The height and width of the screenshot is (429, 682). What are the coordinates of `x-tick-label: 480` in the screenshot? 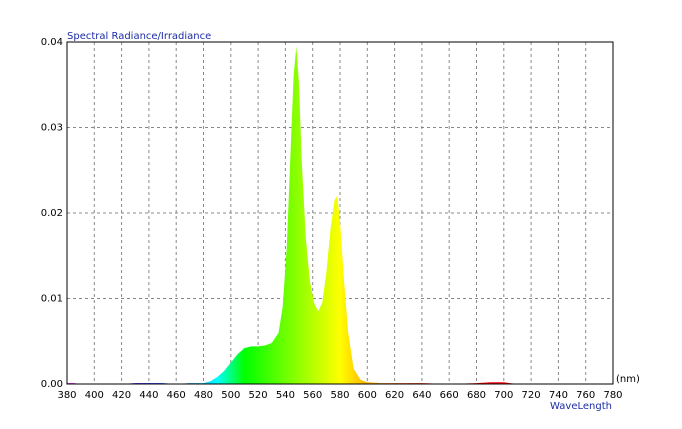 It's located at (203, 395).